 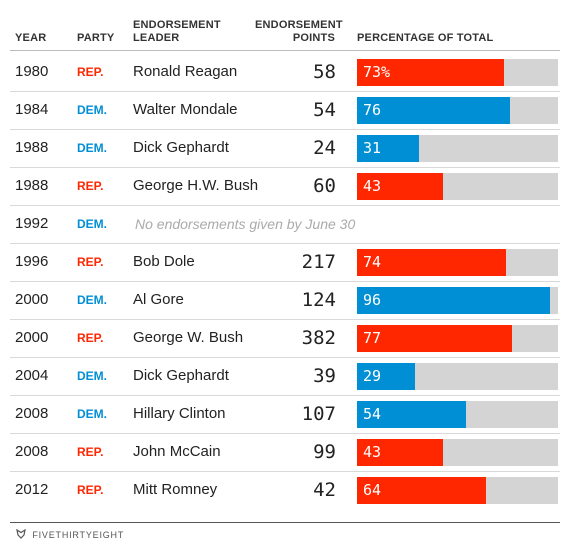 What do you see at coordinates (324, 376) in the screenshot?
I see `points-cell: 39` at bounding box center [324, 376].